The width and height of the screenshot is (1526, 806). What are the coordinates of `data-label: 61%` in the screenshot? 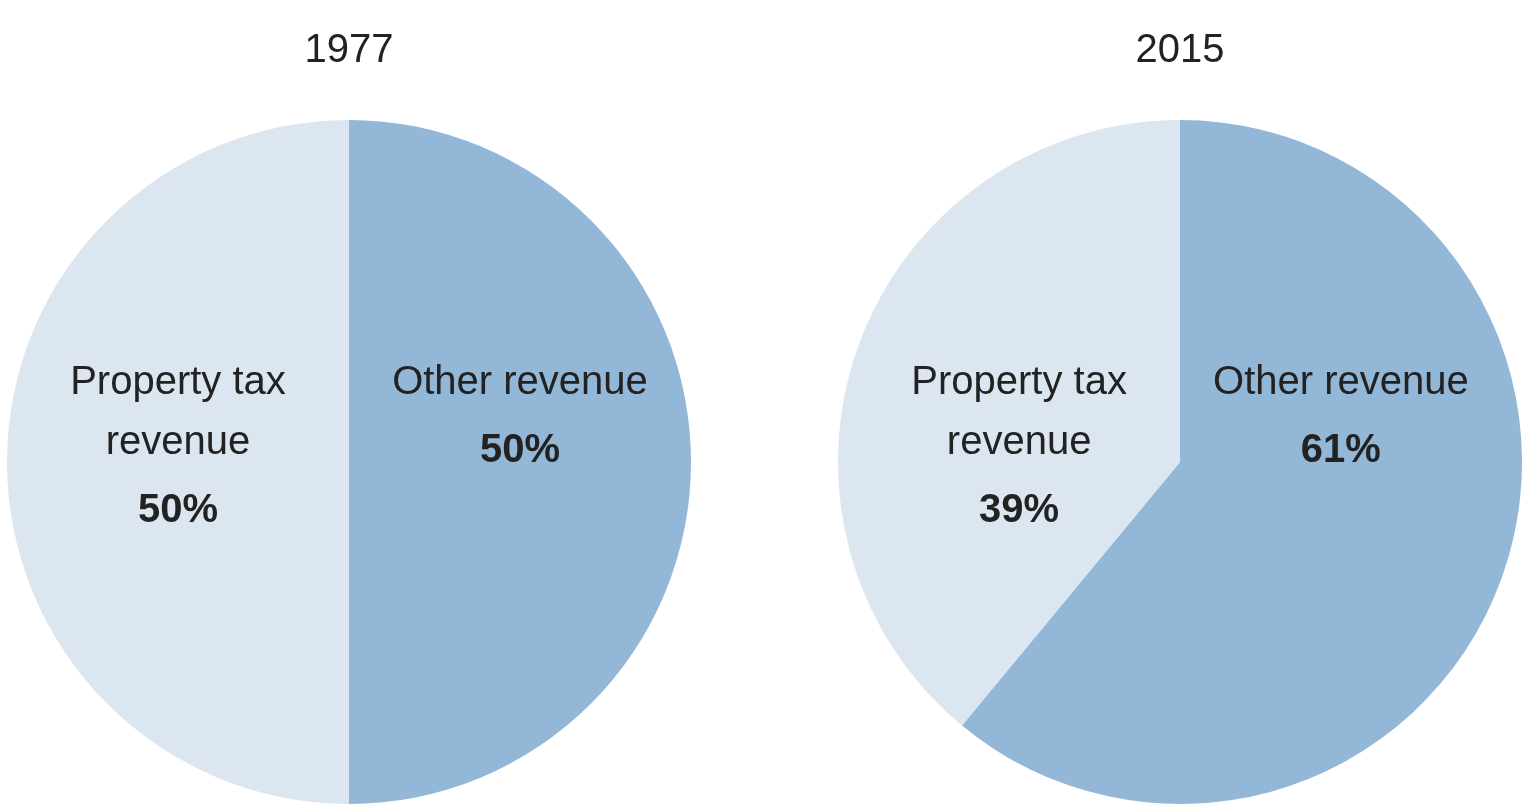 It's located at (1340, 448).